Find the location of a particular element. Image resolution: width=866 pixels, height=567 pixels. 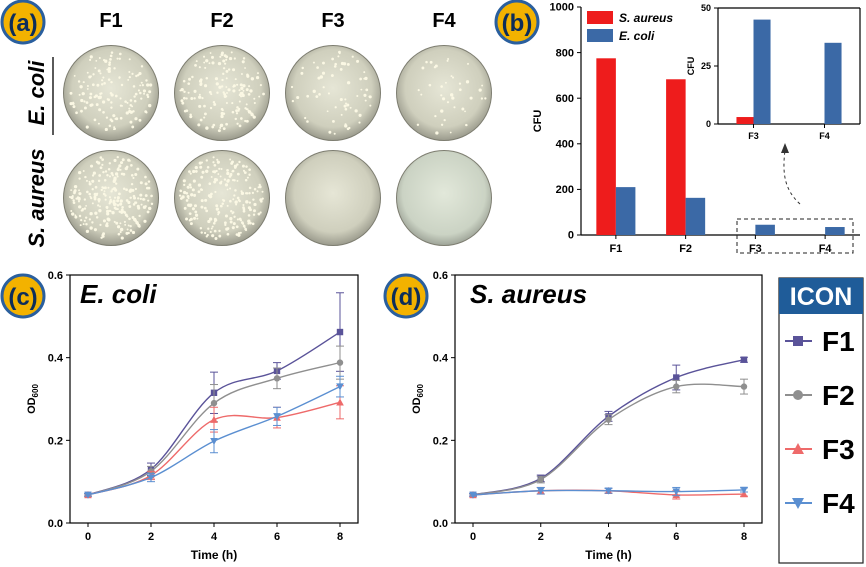

bar-ecoli is located at coordinates (835, 231).